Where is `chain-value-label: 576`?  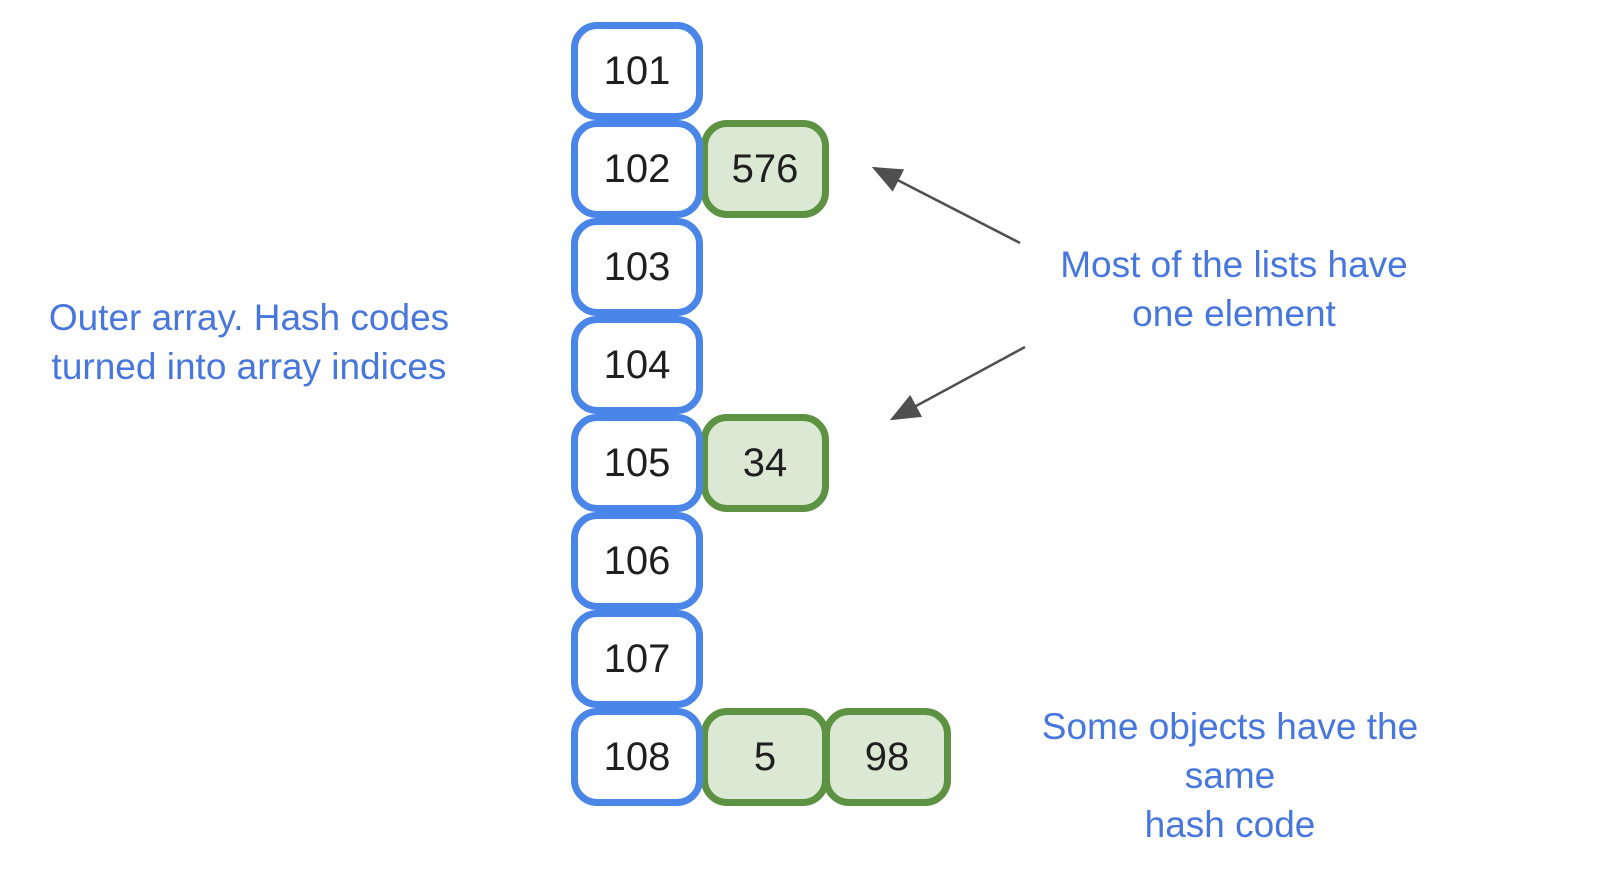
chain-value-label: 576 is located at coordinates (765, 168).